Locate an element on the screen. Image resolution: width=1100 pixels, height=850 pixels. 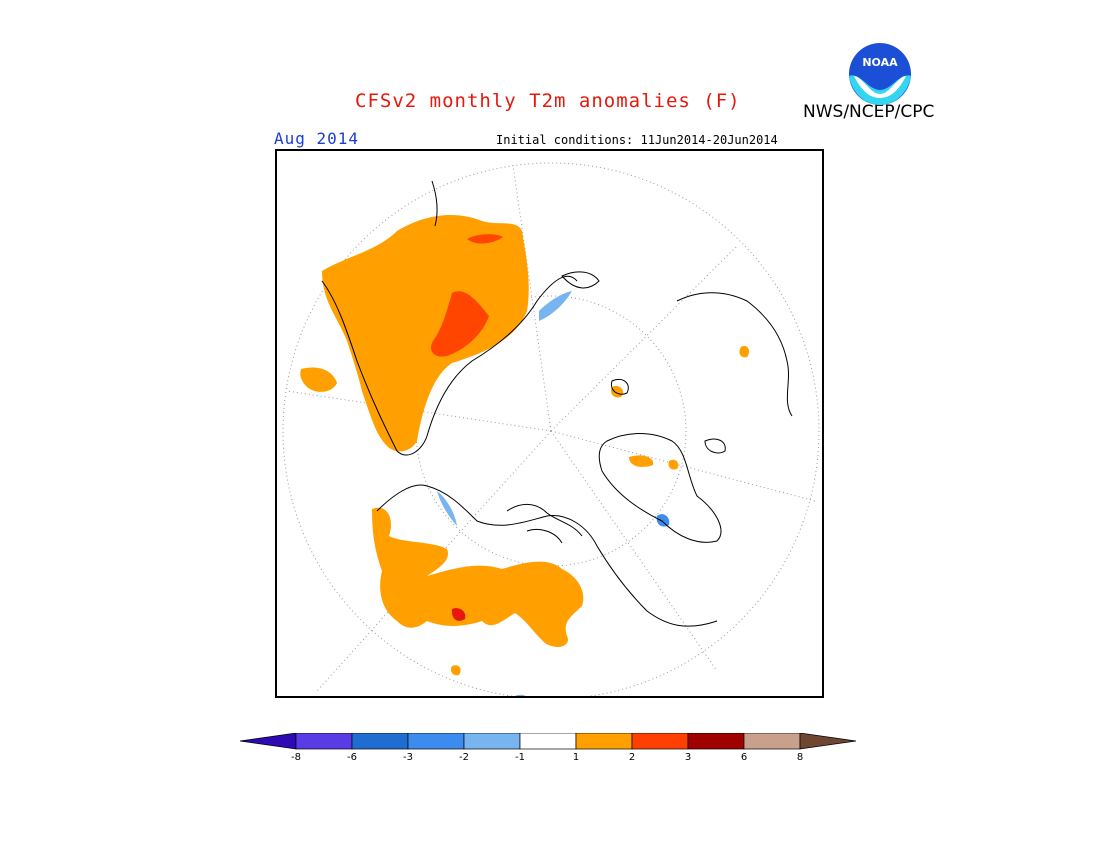
colorbar-tick-label: -8 is located at coordinates (296, 757).